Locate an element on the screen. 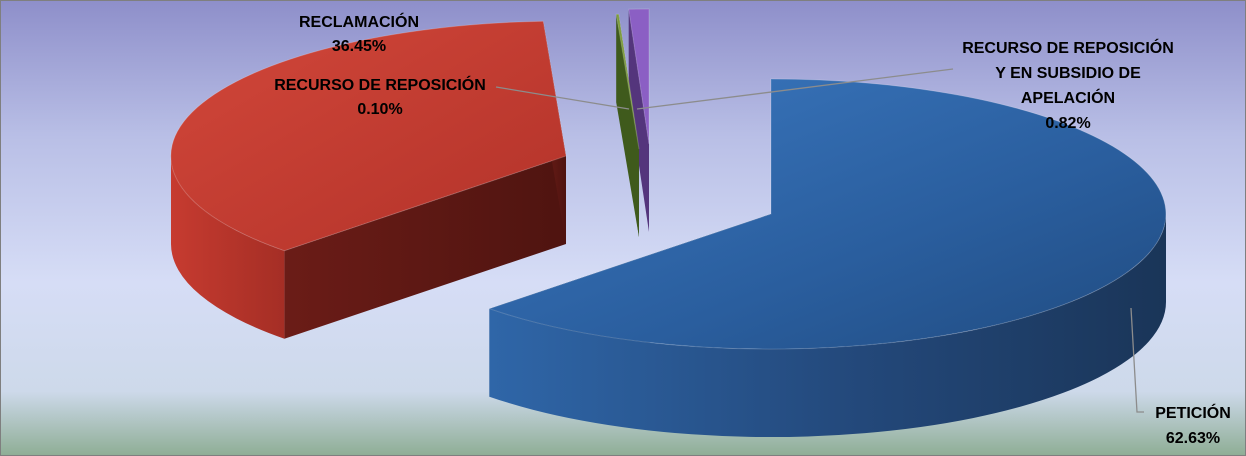  label-reclamacion-pct: 36.45% is located at coordinates (359, 46).